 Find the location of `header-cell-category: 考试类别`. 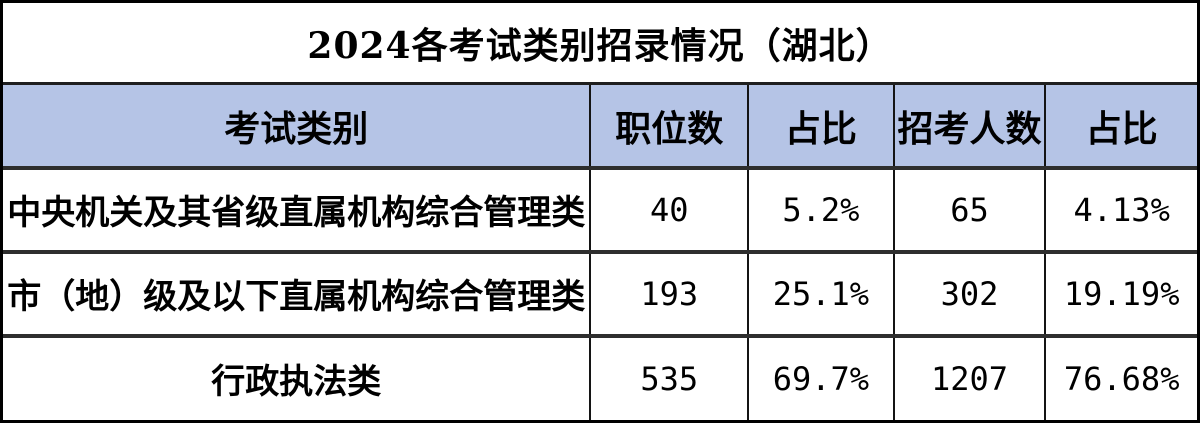

header-cell-category: 考试类别 is located at coordinates (297, 126).